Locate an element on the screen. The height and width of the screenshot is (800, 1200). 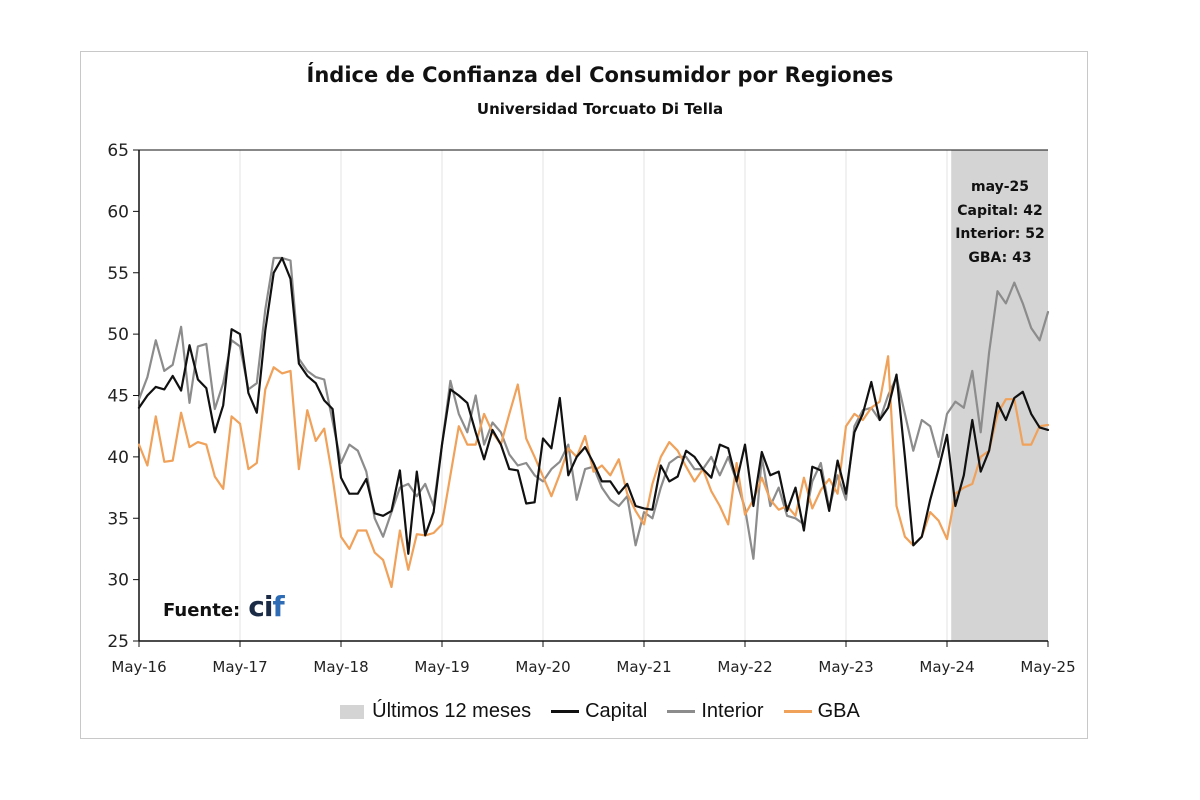
y-tick-label: 60 is located at coordinates (118, 212).